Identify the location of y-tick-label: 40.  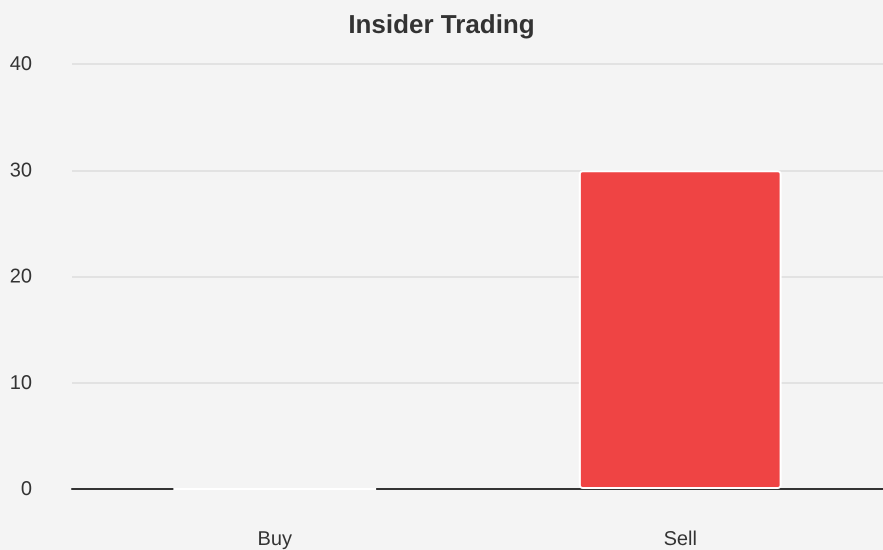
(21, 64).